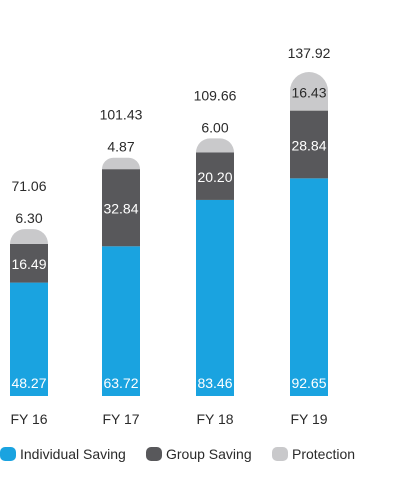  Describe the element at coordinates (121, 115) in the screenshot. I see `total-label: 101.43` at that location.